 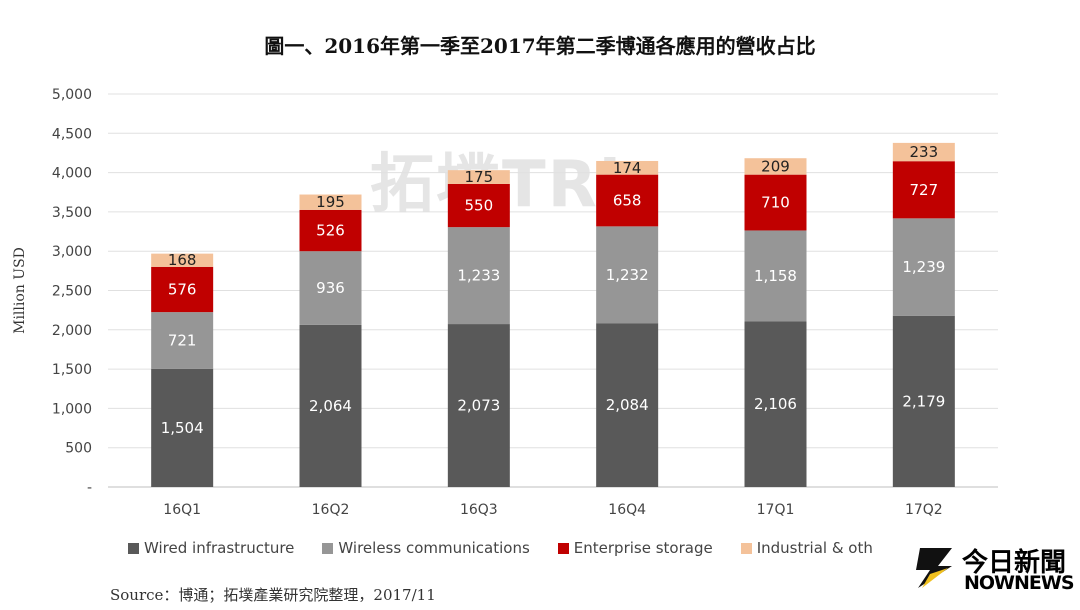 I want to click on chart-title: 圖一、2016年第一季至2017年第二季博通各應用的營收占比, so click(x=540, y=46).